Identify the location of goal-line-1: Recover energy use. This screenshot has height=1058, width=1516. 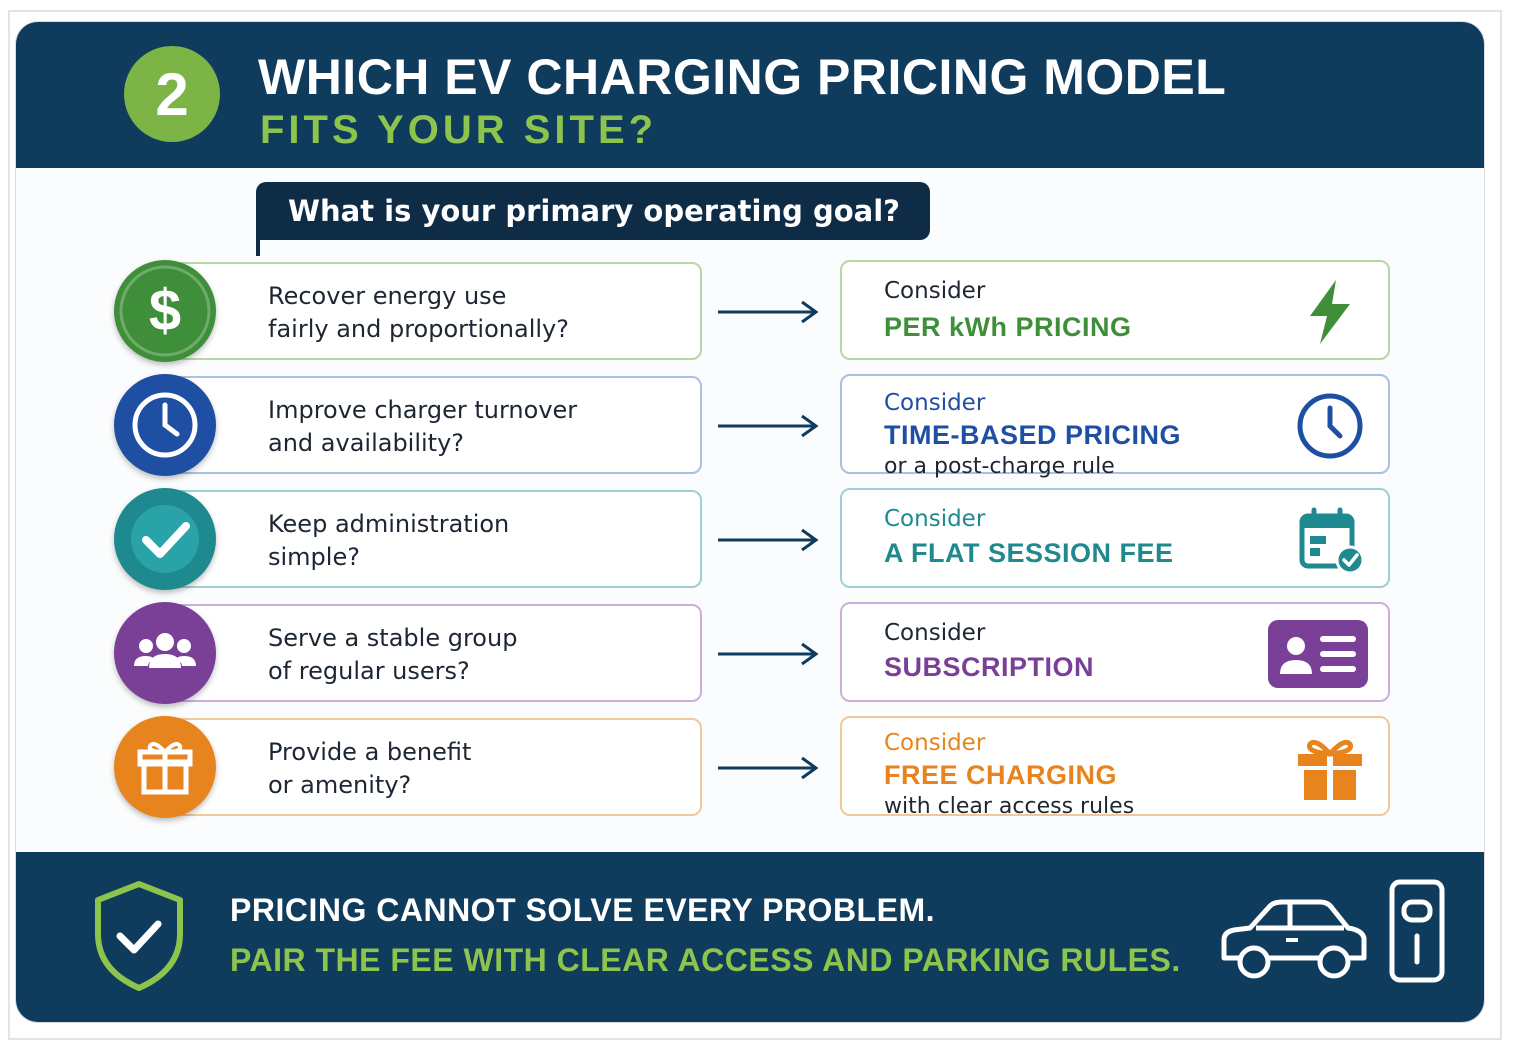
(387, 296).